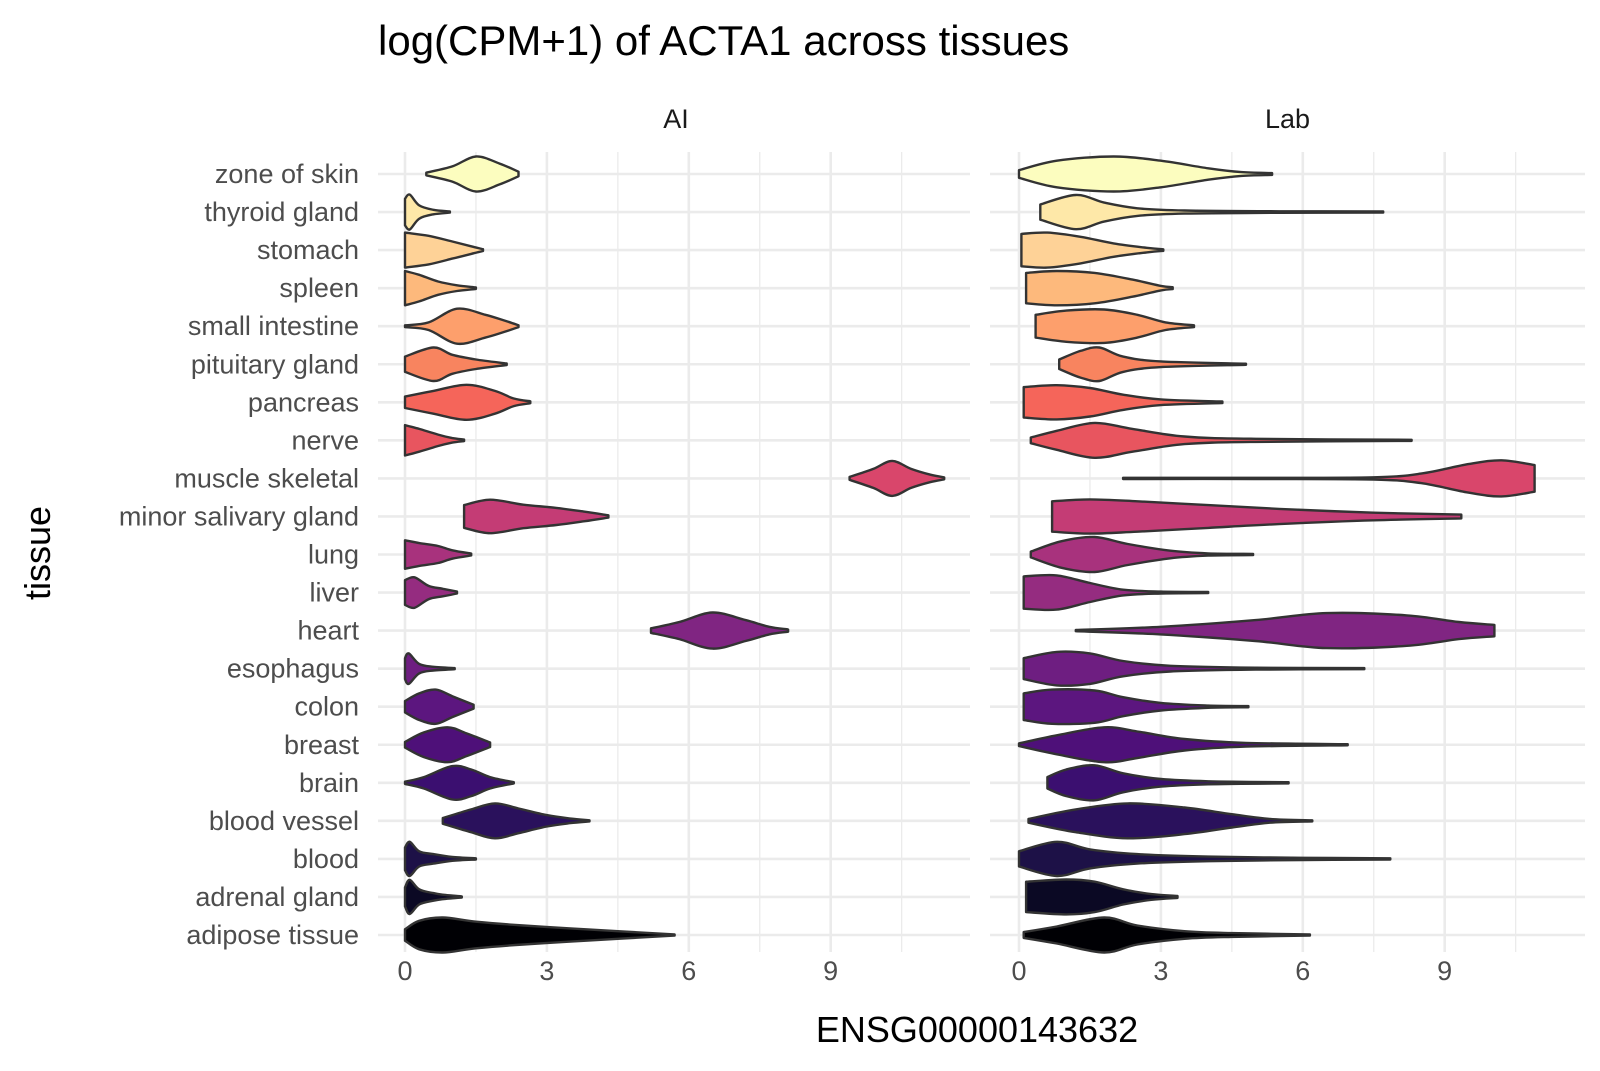 Image resolution: width=1600 pixels, height=1071 pixels. Describe the element at coordinates (277, 897) in the screenshot. I see `y-tick-label: adrenal gland` at that location.